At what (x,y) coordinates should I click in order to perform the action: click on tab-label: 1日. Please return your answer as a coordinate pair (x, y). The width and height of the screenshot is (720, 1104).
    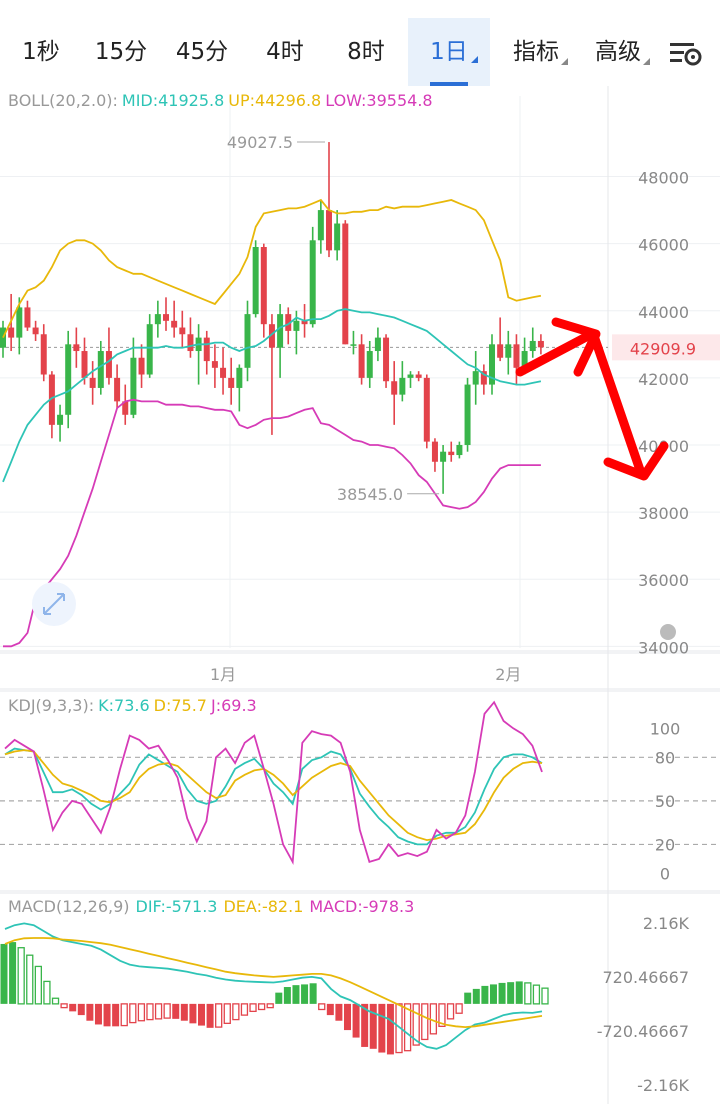
    Looking at the image, I should click on (449, 52).